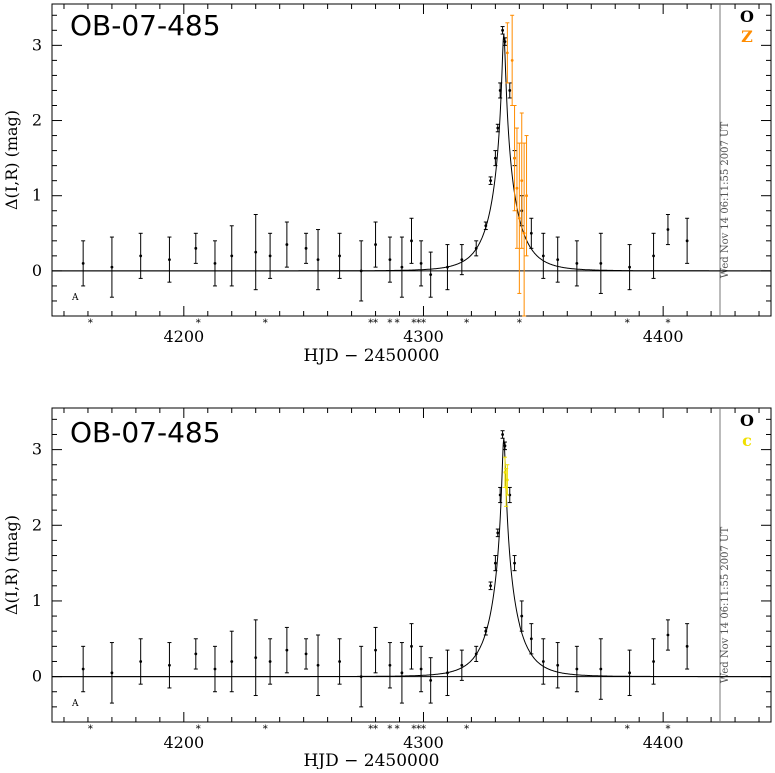 Image resolution: width=775 pixels, height=773 pixels. What do you see at coordinates (371, 356) in the screenshot?
I see `x-axis-label: HJD − 2450000` at bounding box center [371, 356].